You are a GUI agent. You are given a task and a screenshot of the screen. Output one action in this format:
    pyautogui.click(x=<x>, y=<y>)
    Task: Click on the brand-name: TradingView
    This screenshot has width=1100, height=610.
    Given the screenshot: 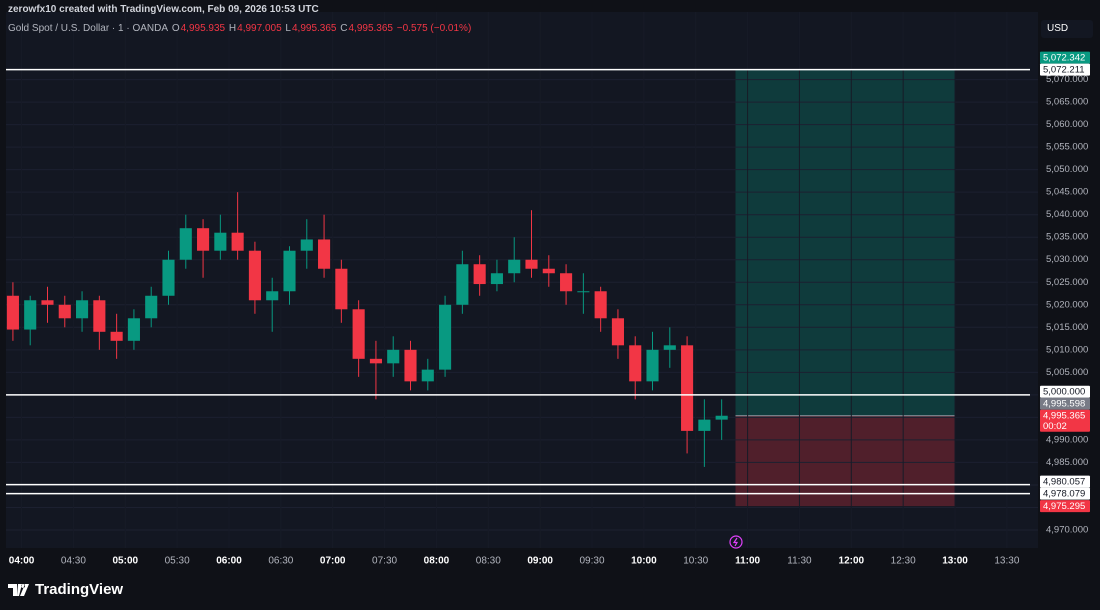 What is the action you would take?
    pyautogui.click(x=79, y=589)
    